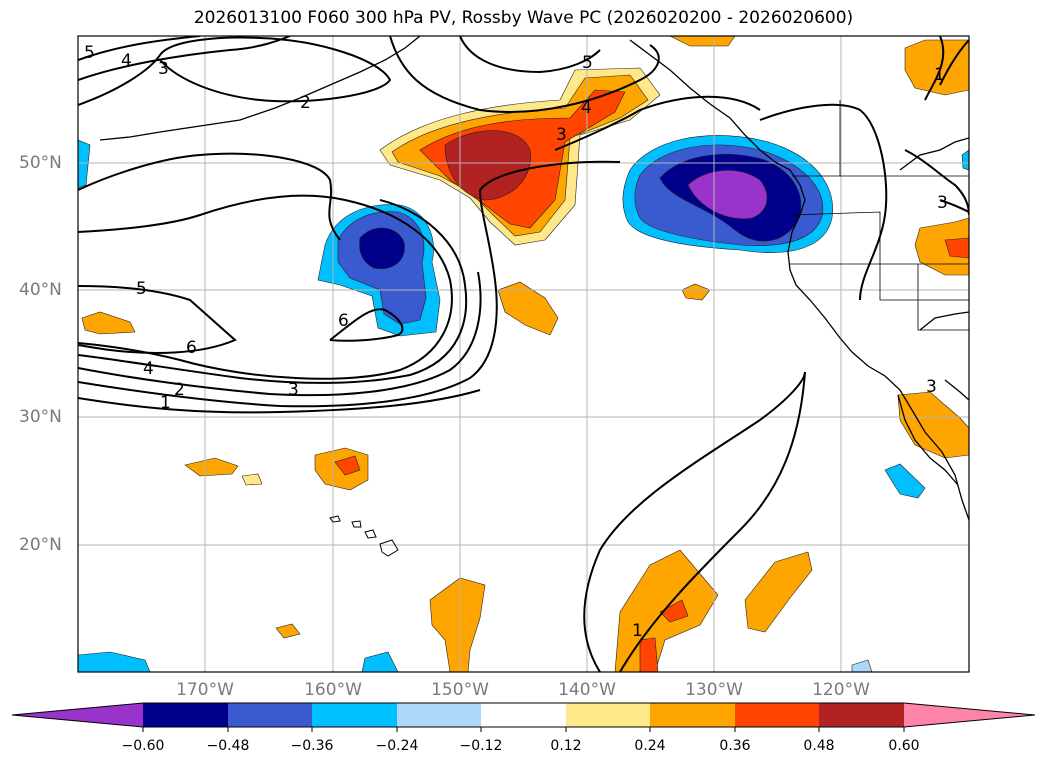 The image size is (1047, 765). I want to click on lat-label: 20°N, so click(40, 545).